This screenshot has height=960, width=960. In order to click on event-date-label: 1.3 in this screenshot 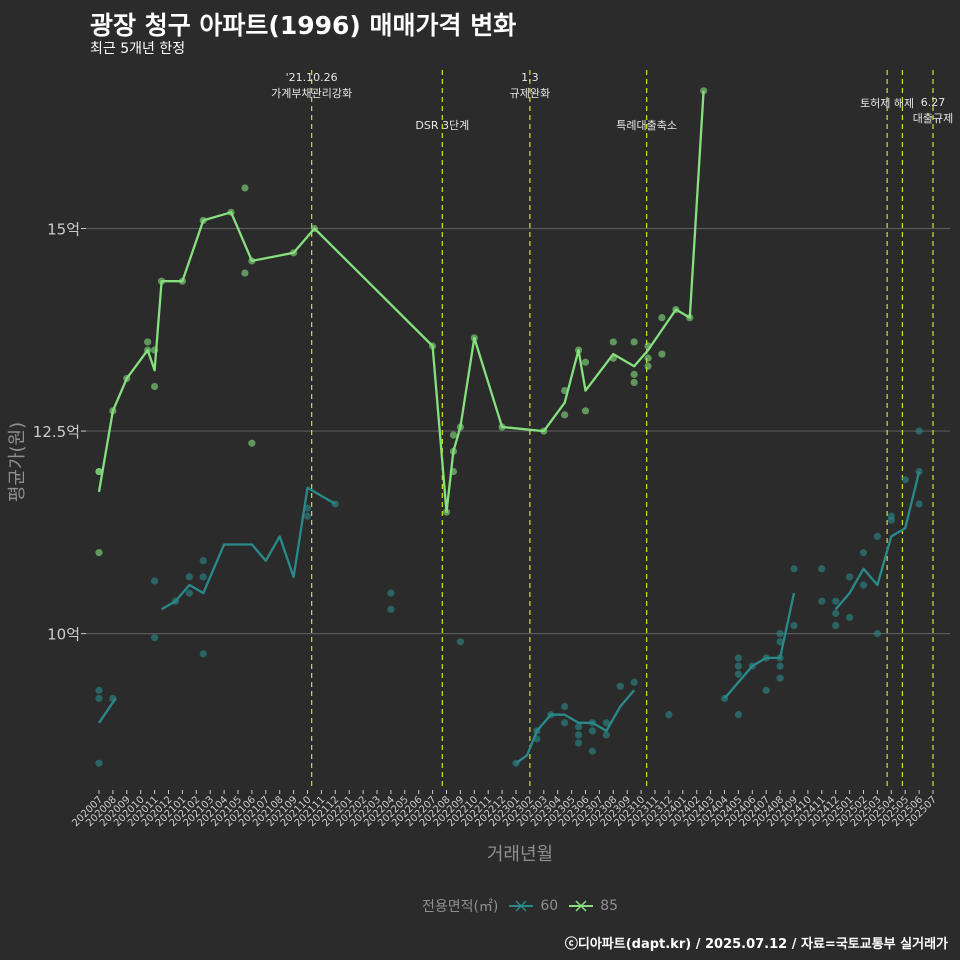, I will do `click(530, 77)`.